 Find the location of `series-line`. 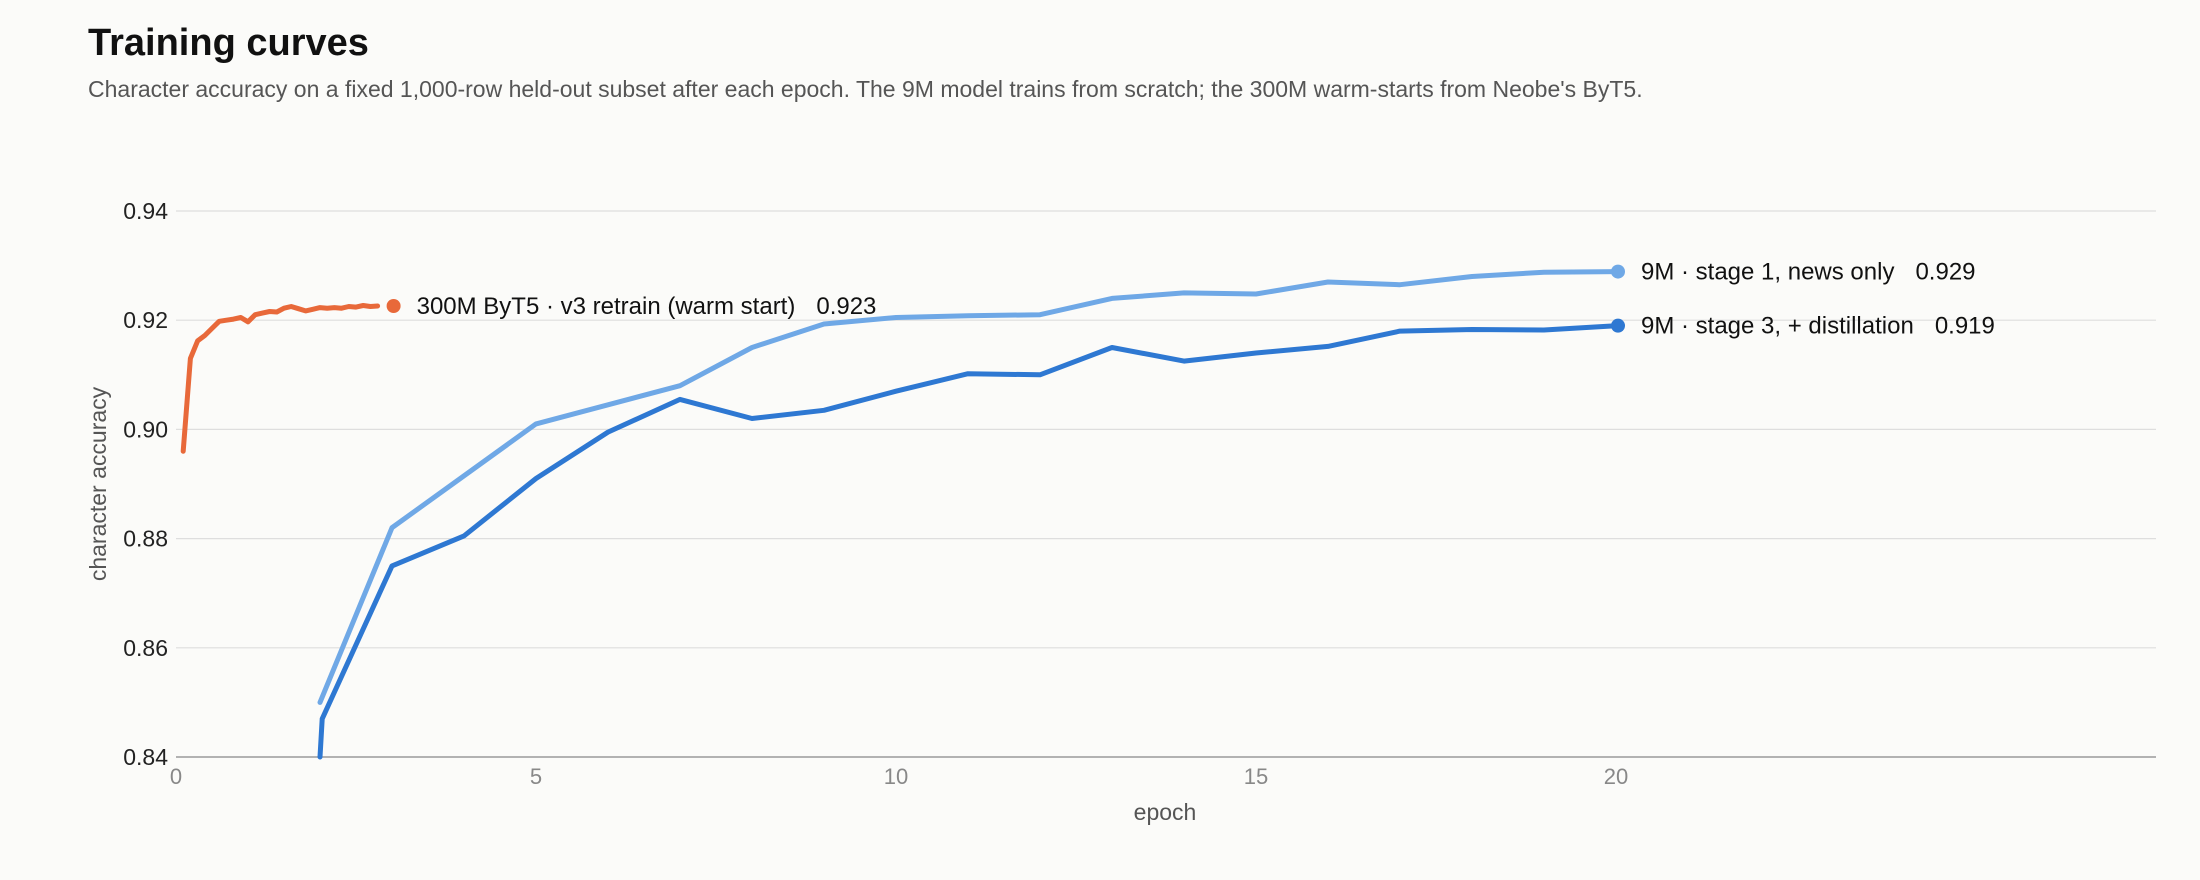

series-line is located at coordinates (280, 378).